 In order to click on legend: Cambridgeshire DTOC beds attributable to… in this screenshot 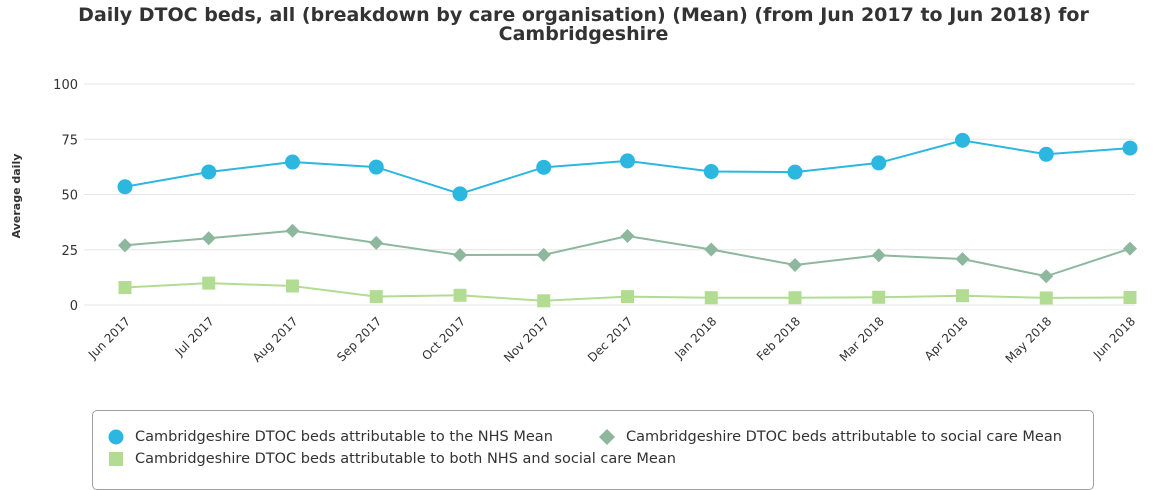, I will do `click(593, 450)`.